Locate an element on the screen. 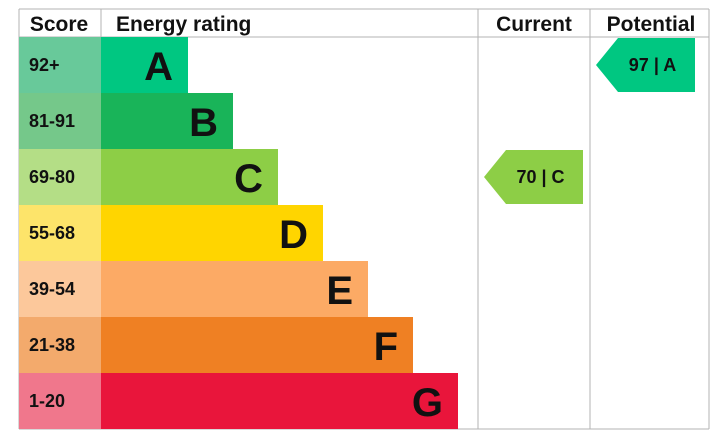 The width and height of the screenshot is (728, 446). band-bar-a is located at coordinates (144, 65).